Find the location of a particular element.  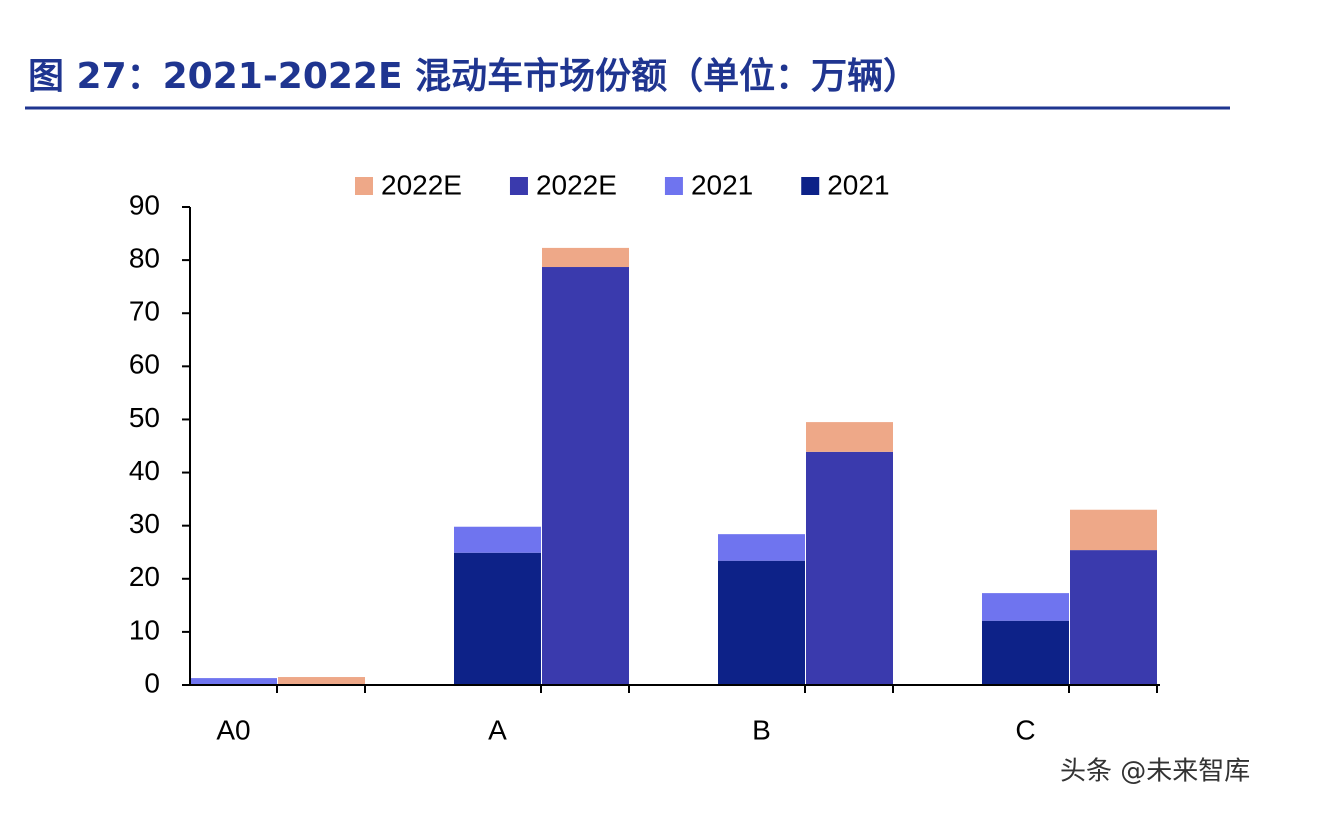

y-tick-label: 40 is located at coordinates (144, 470).